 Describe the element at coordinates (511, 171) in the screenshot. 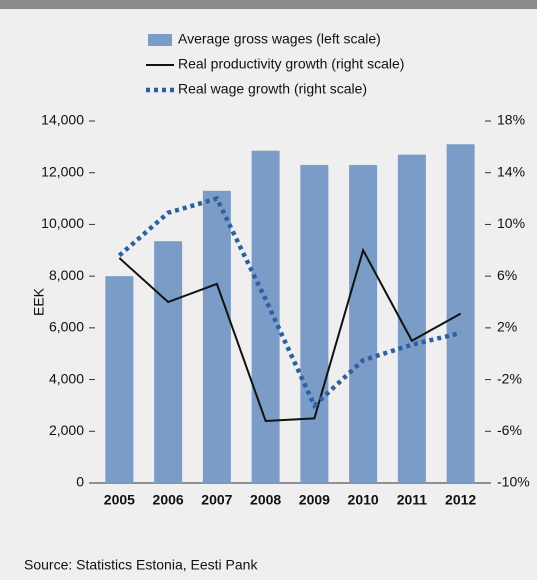

I see `y2-tick-label: 14%` at that location.